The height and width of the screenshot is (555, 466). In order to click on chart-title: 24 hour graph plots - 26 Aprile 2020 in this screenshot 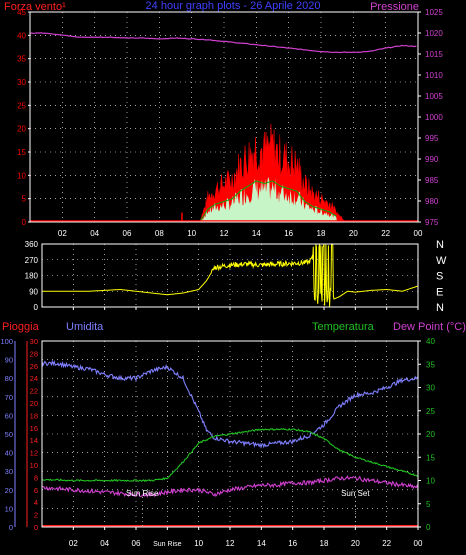, I will do `click(233, 6)`.